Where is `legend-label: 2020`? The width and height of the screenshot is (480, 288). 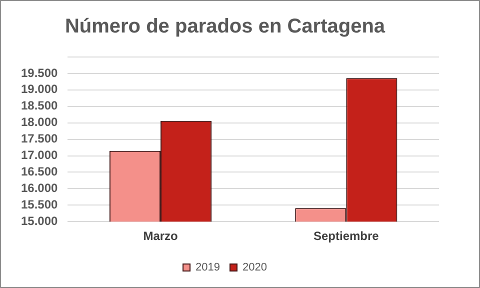
legend-label: 2020 is located at coordinates (254, 268).